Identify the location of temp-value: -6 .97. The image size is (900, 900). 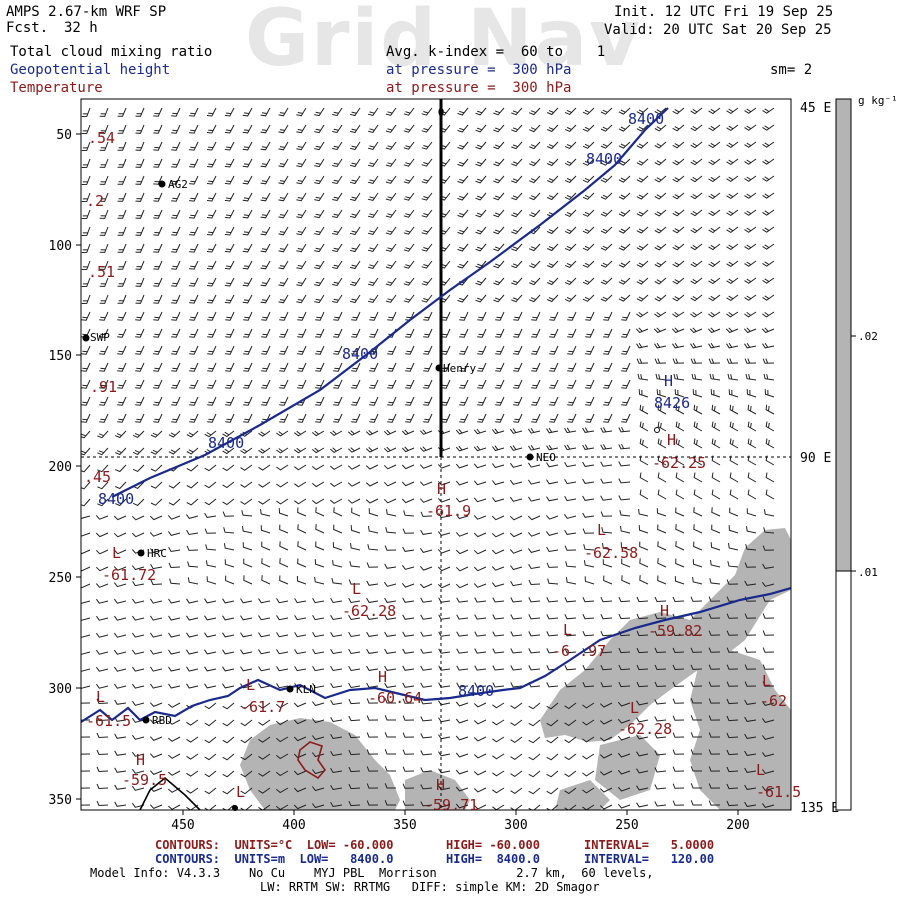
(579, 651).